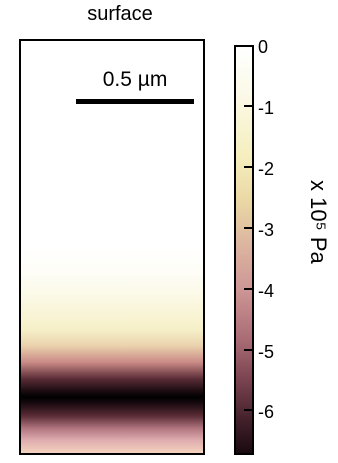 The height and width of the screenshot is (463, 338). What do you see at coordinates (266, 412) in the screenshot?
I see `colorbar-tick-label: -6` at bounding box center [266, 412].